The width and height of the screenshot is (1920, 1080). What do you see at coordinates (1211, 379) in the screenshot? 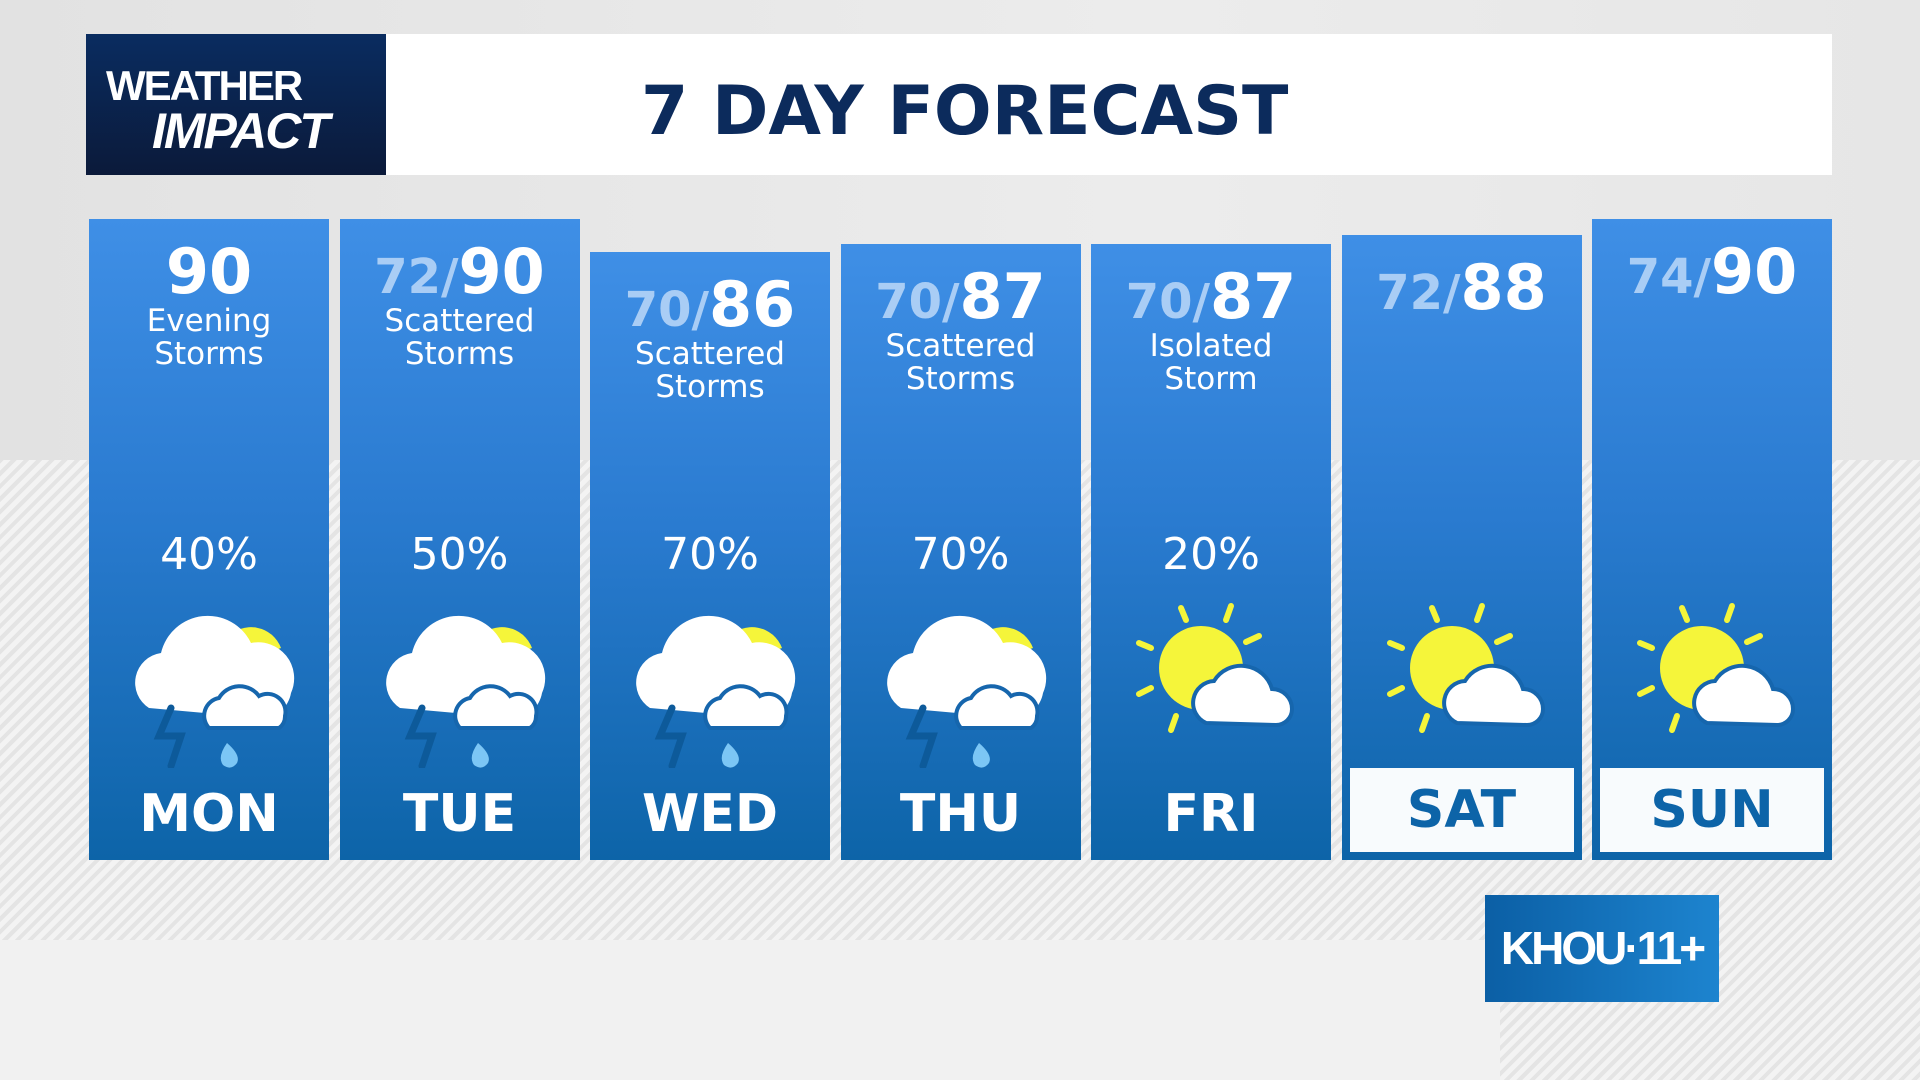
I see `condition-line2: Storm` at bounding box center [1211, 379].